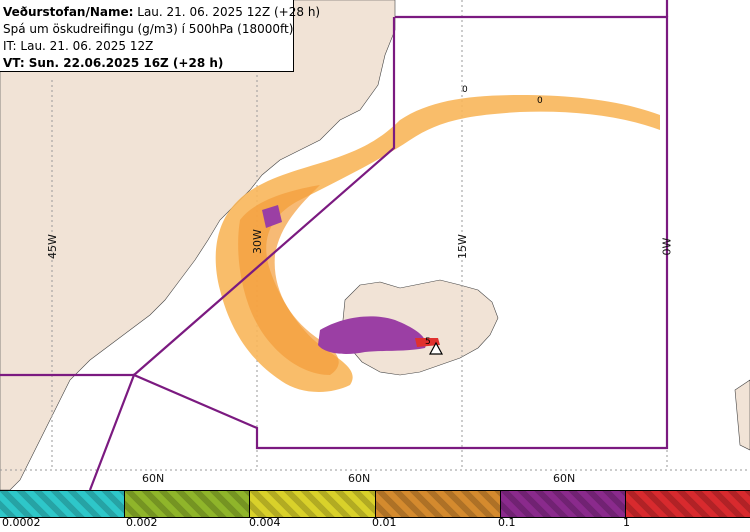 Image resolution: width=750 pixels, height=532 pixels. I want to click on ash-plume-purple, so click(372, 335).